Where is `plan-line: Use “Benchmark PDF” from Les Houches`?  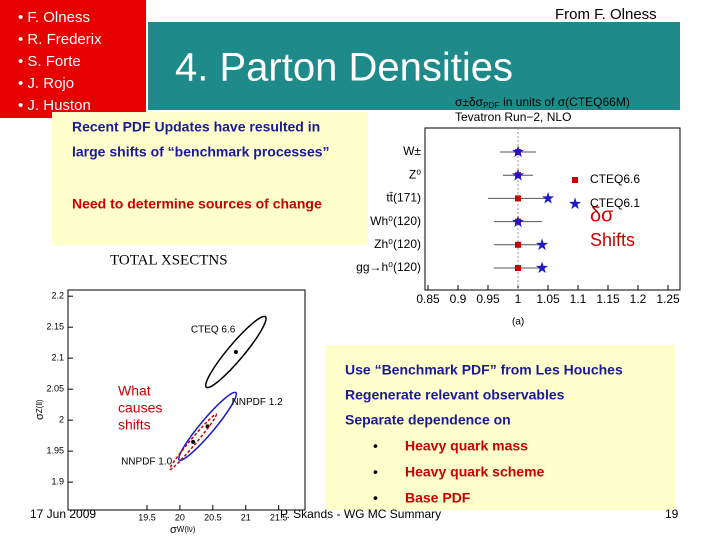
plan-line: Use “Benchmark PDF” from Les Houches is located at coordinates (484, 370).